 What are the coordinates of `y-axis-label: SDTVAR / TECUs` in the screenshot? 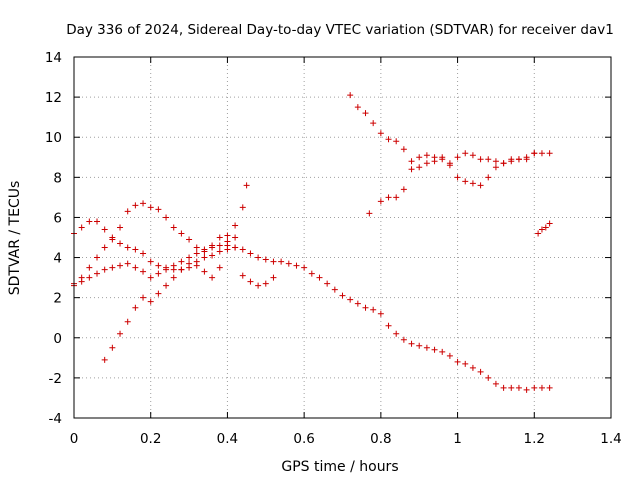 It's located at (15, 238).